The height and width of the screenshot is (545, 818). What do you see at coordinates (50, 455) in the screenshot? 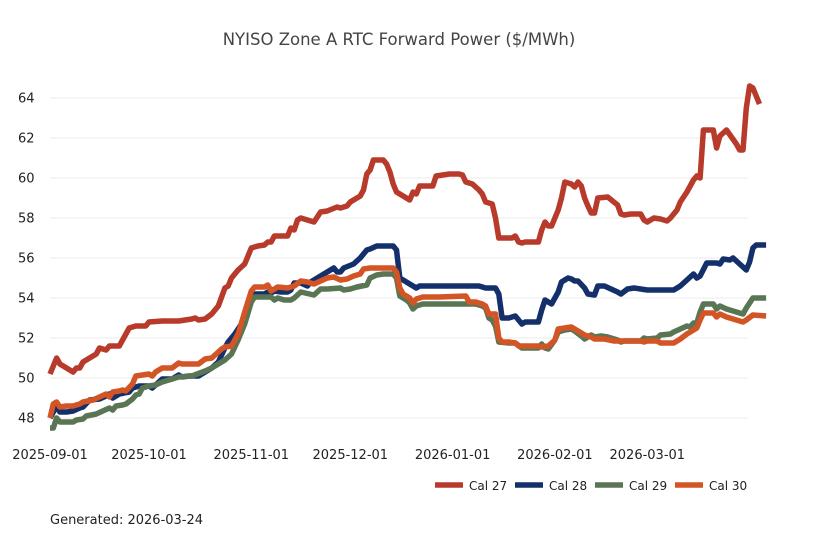
I see `x-tick-label: 2025-09-01` at bounding box center [50, 455].